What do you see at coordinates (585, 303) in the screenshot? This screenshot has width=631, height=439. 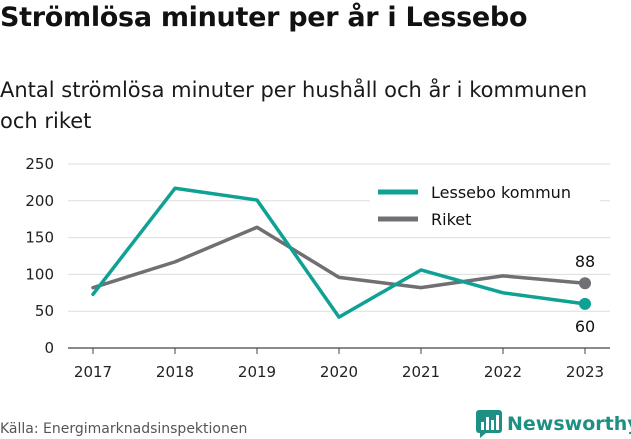 I see `end-point-lessebo` at bounding box center [585, 303].